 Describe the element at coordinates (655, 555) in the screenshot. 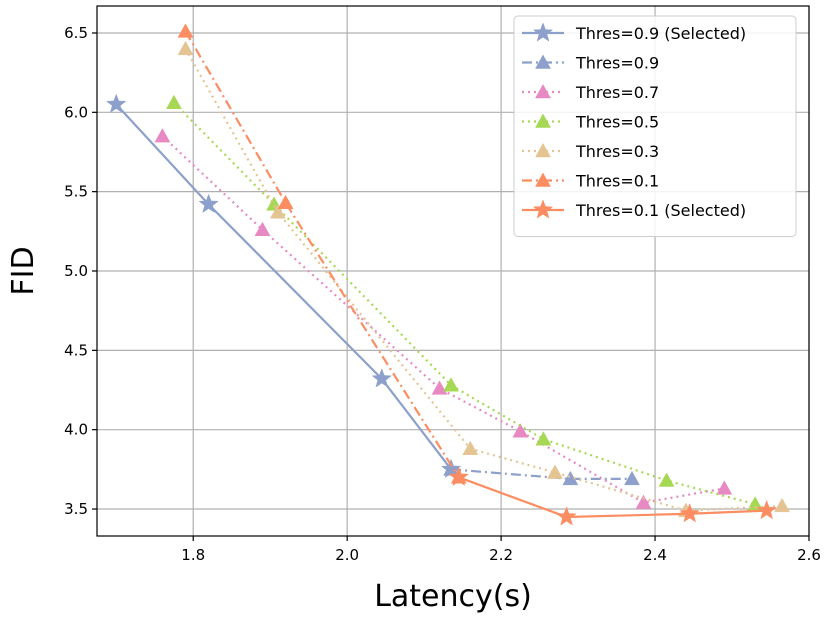

I see `x-tick-label: 2.4` at that location.